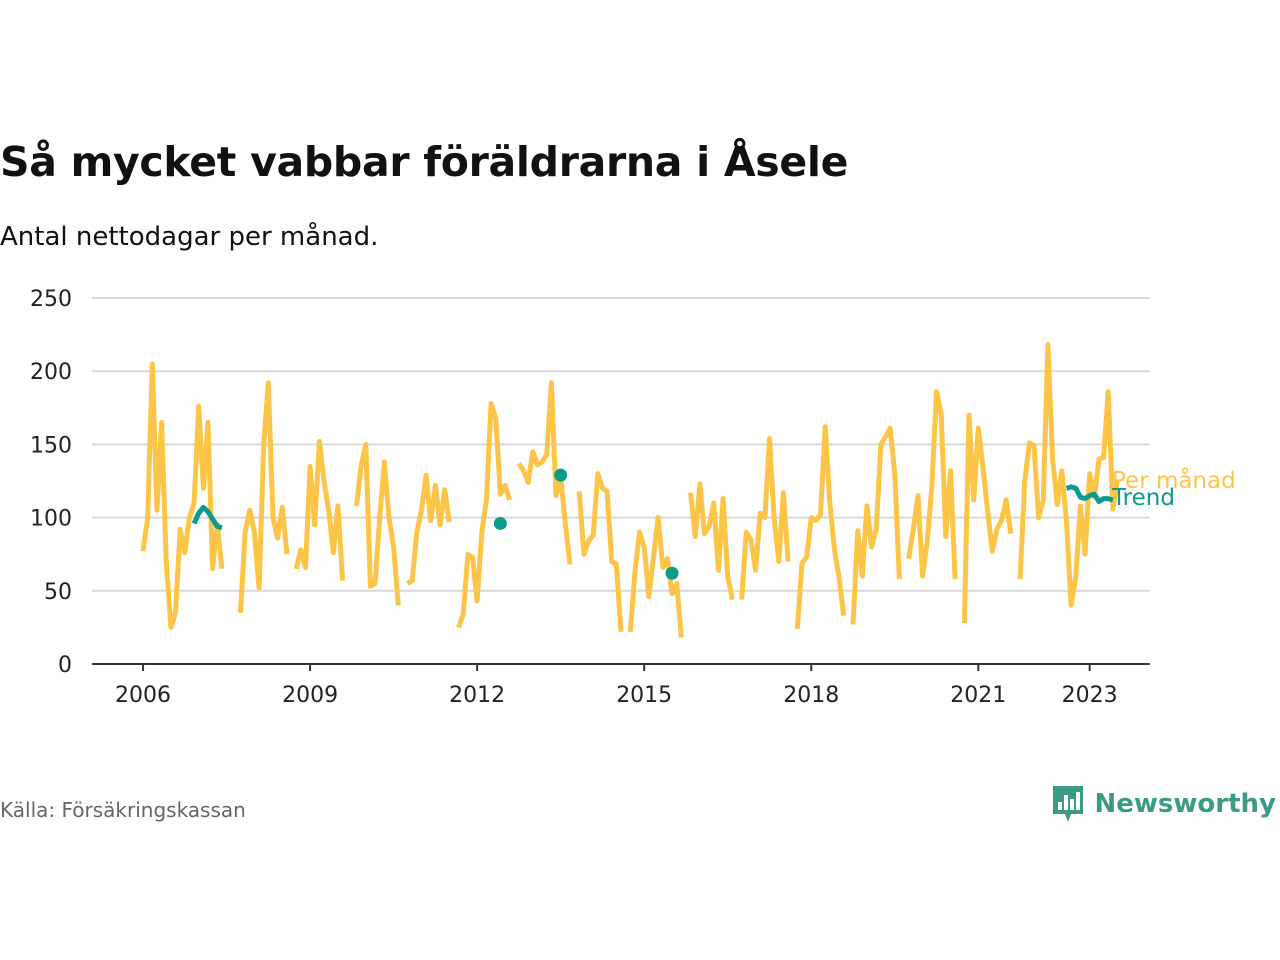  What do you see at coordinates (189, 237) in the screenshot?
I see `chart-subtitle: Antal nettodagar per månad.` at bounding box center [189, 237].